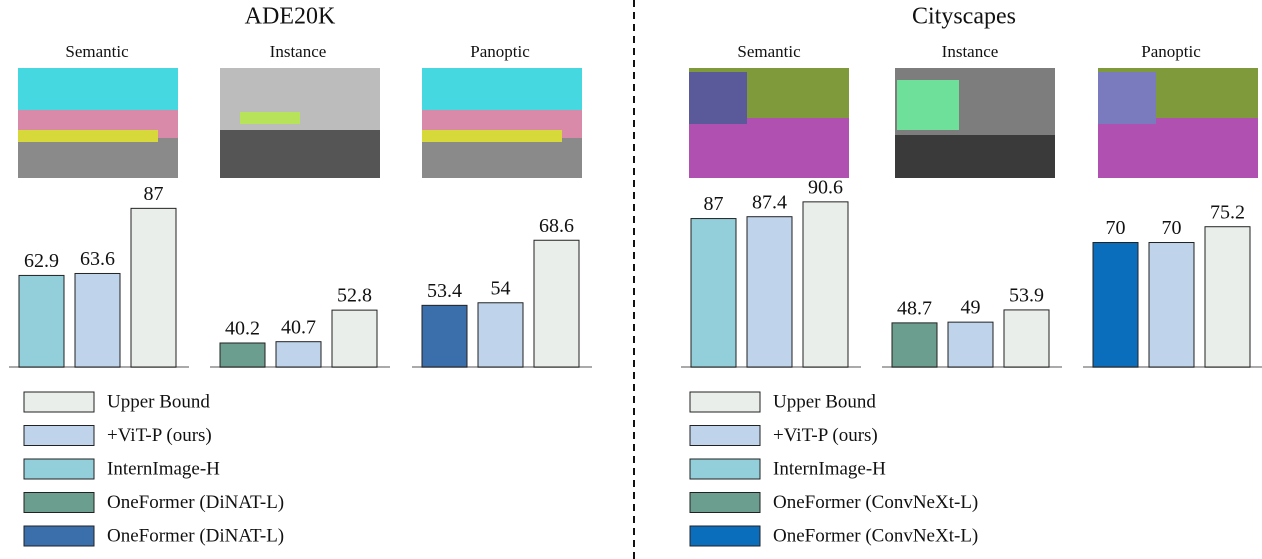 Image resolution: width=1262 pixels, height=559 pixels. What do you see at coordinates (1026, 296) in the screenshot?
I see `value-label: 53.9` at bounding box center [1026, 296].